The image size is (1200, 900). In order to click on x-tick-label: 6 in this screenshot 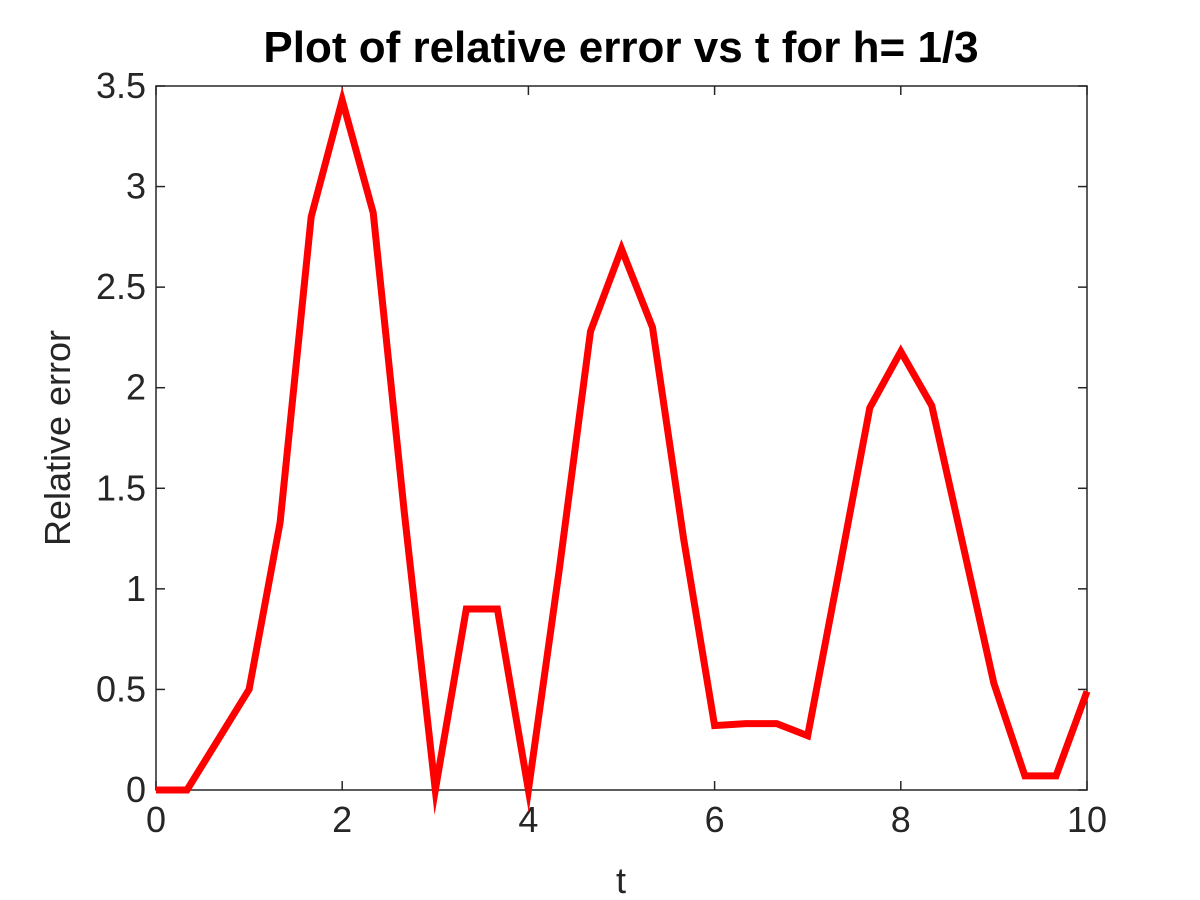, I will do `click(715, 819)`.